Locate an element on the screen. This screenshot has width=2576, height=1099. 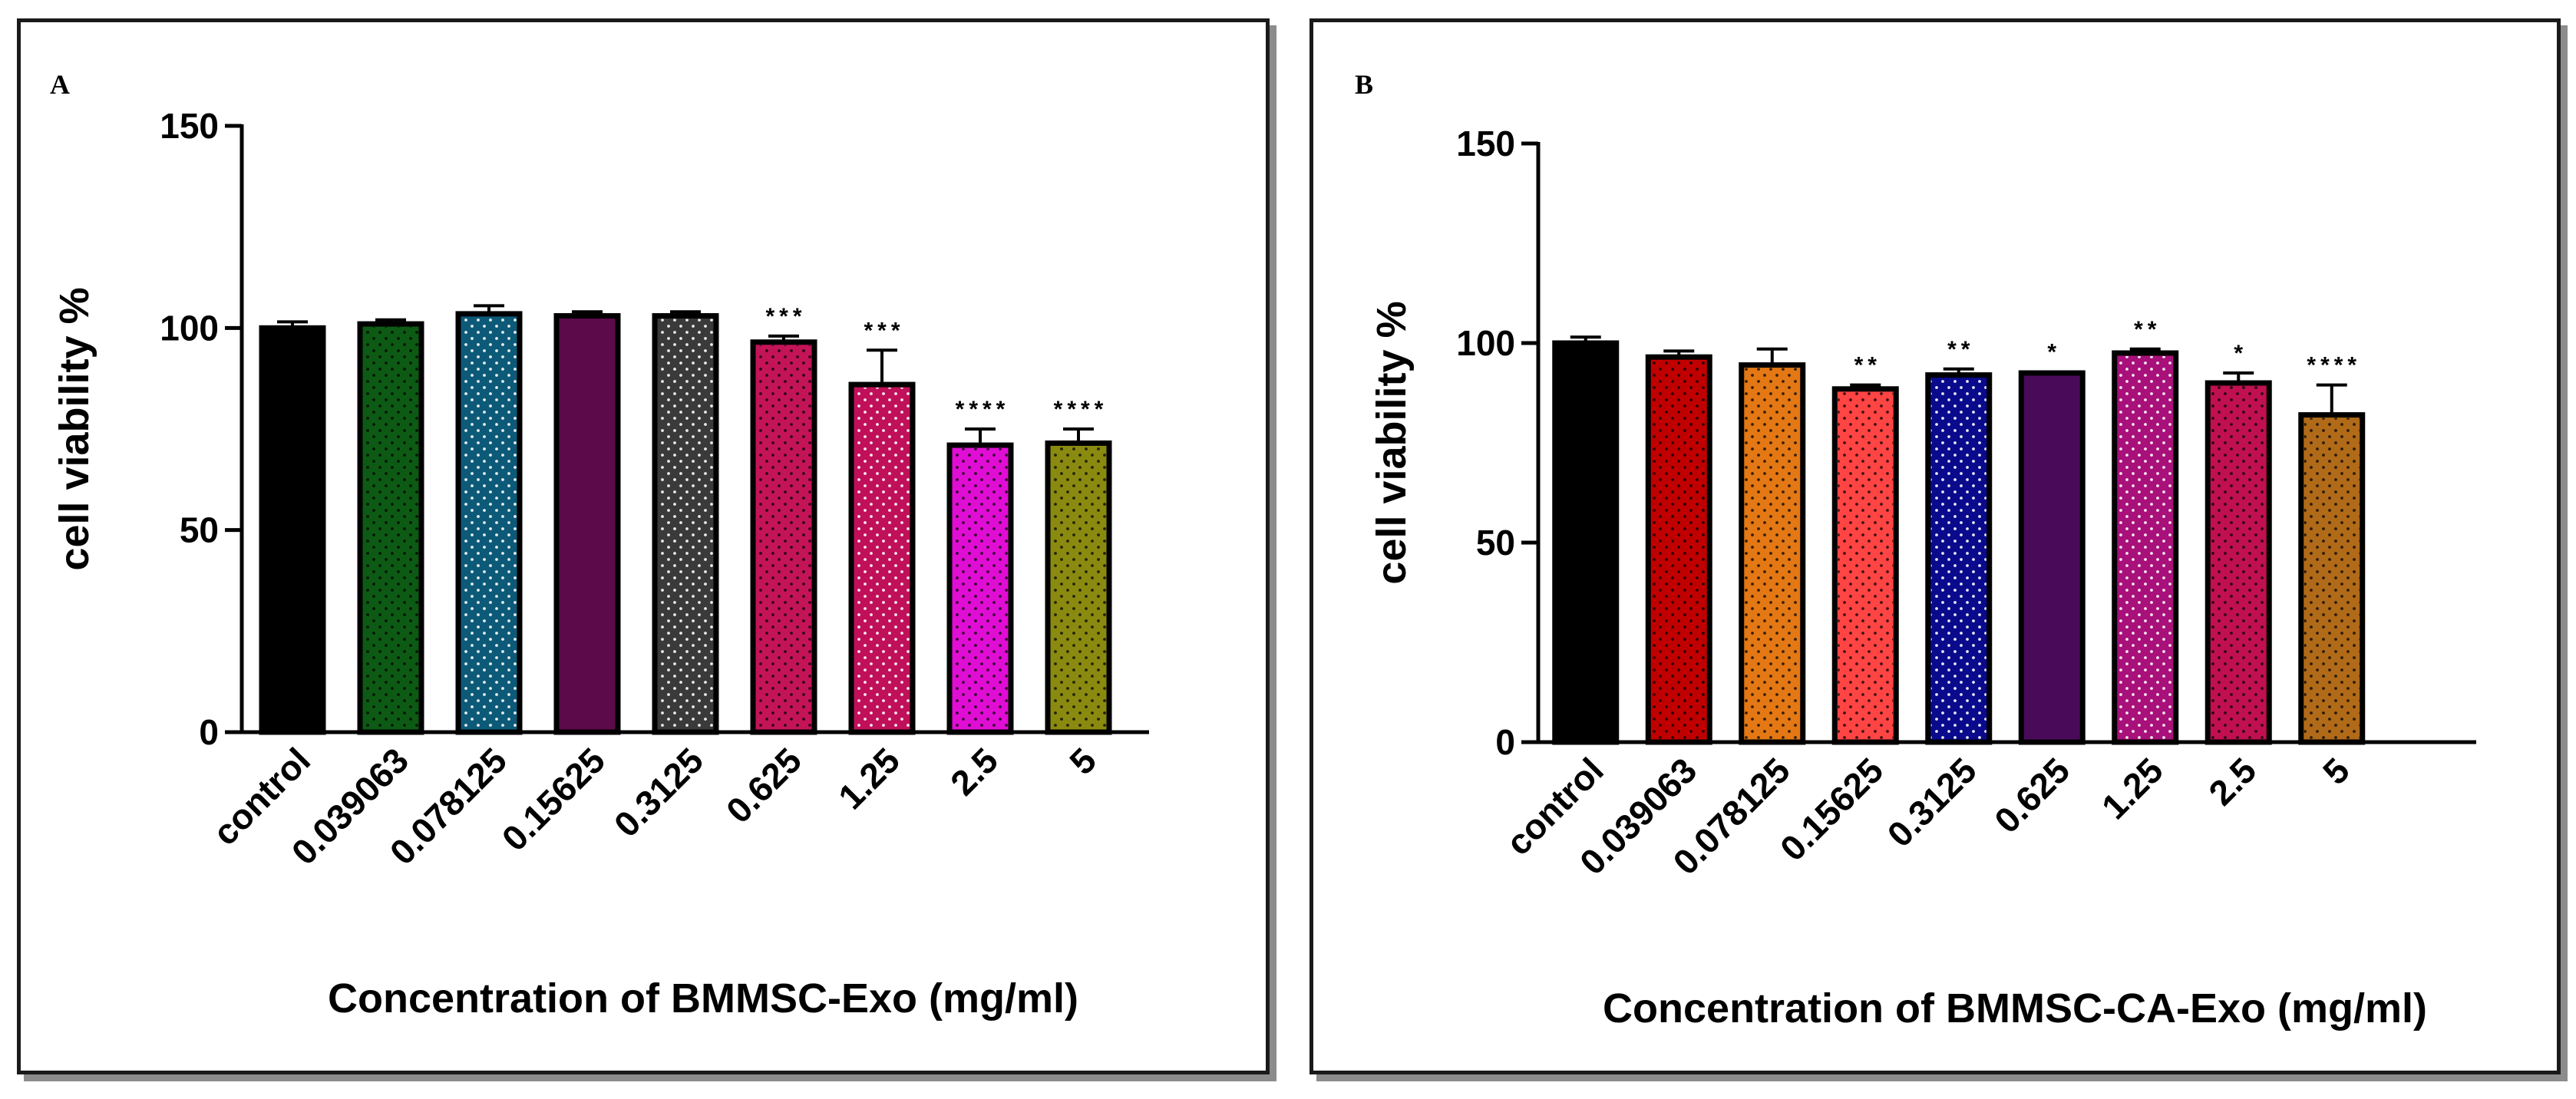
x-axis-title: Concentration of BMMSC-Exo (mg/ml) is located at coordinates (703, 998).